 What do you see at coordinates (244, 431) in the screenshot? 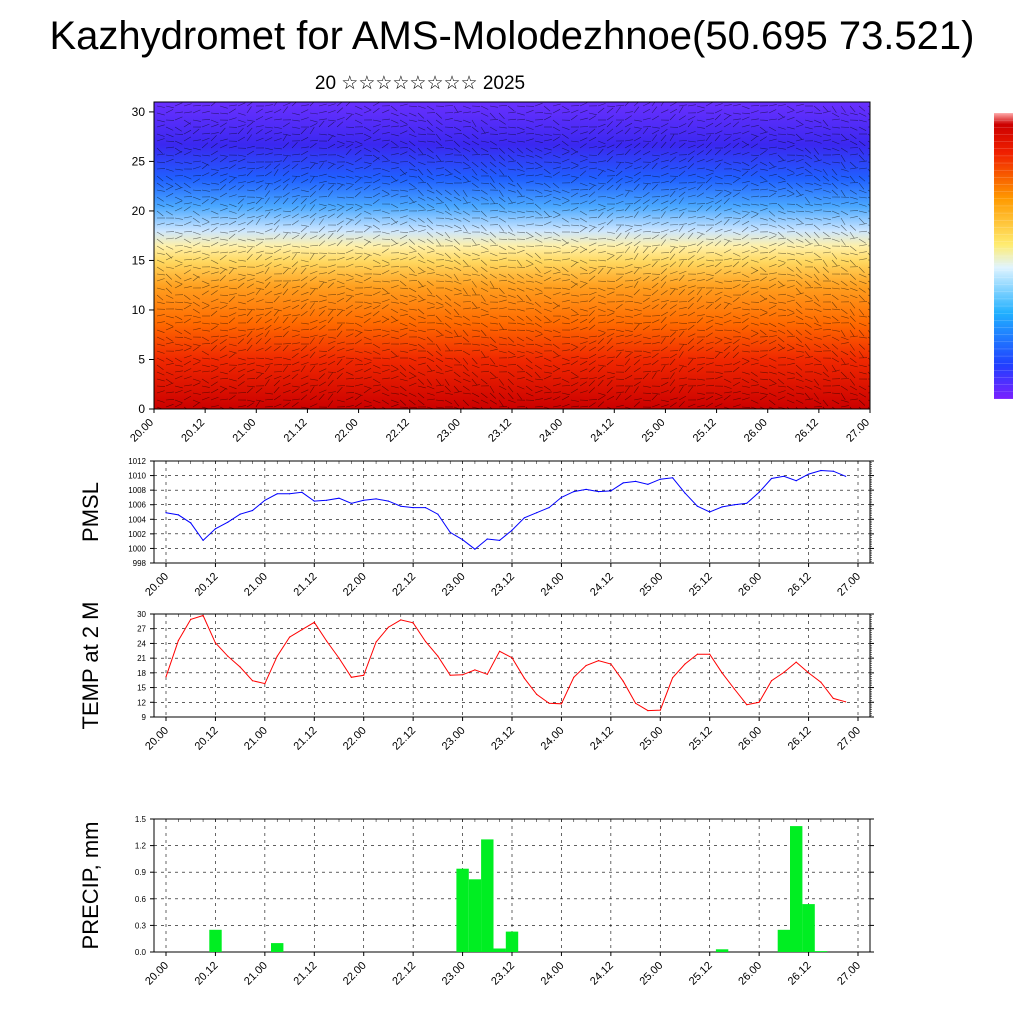
I see `x-tick-label: 21.00` at bounding box center [244, 431].